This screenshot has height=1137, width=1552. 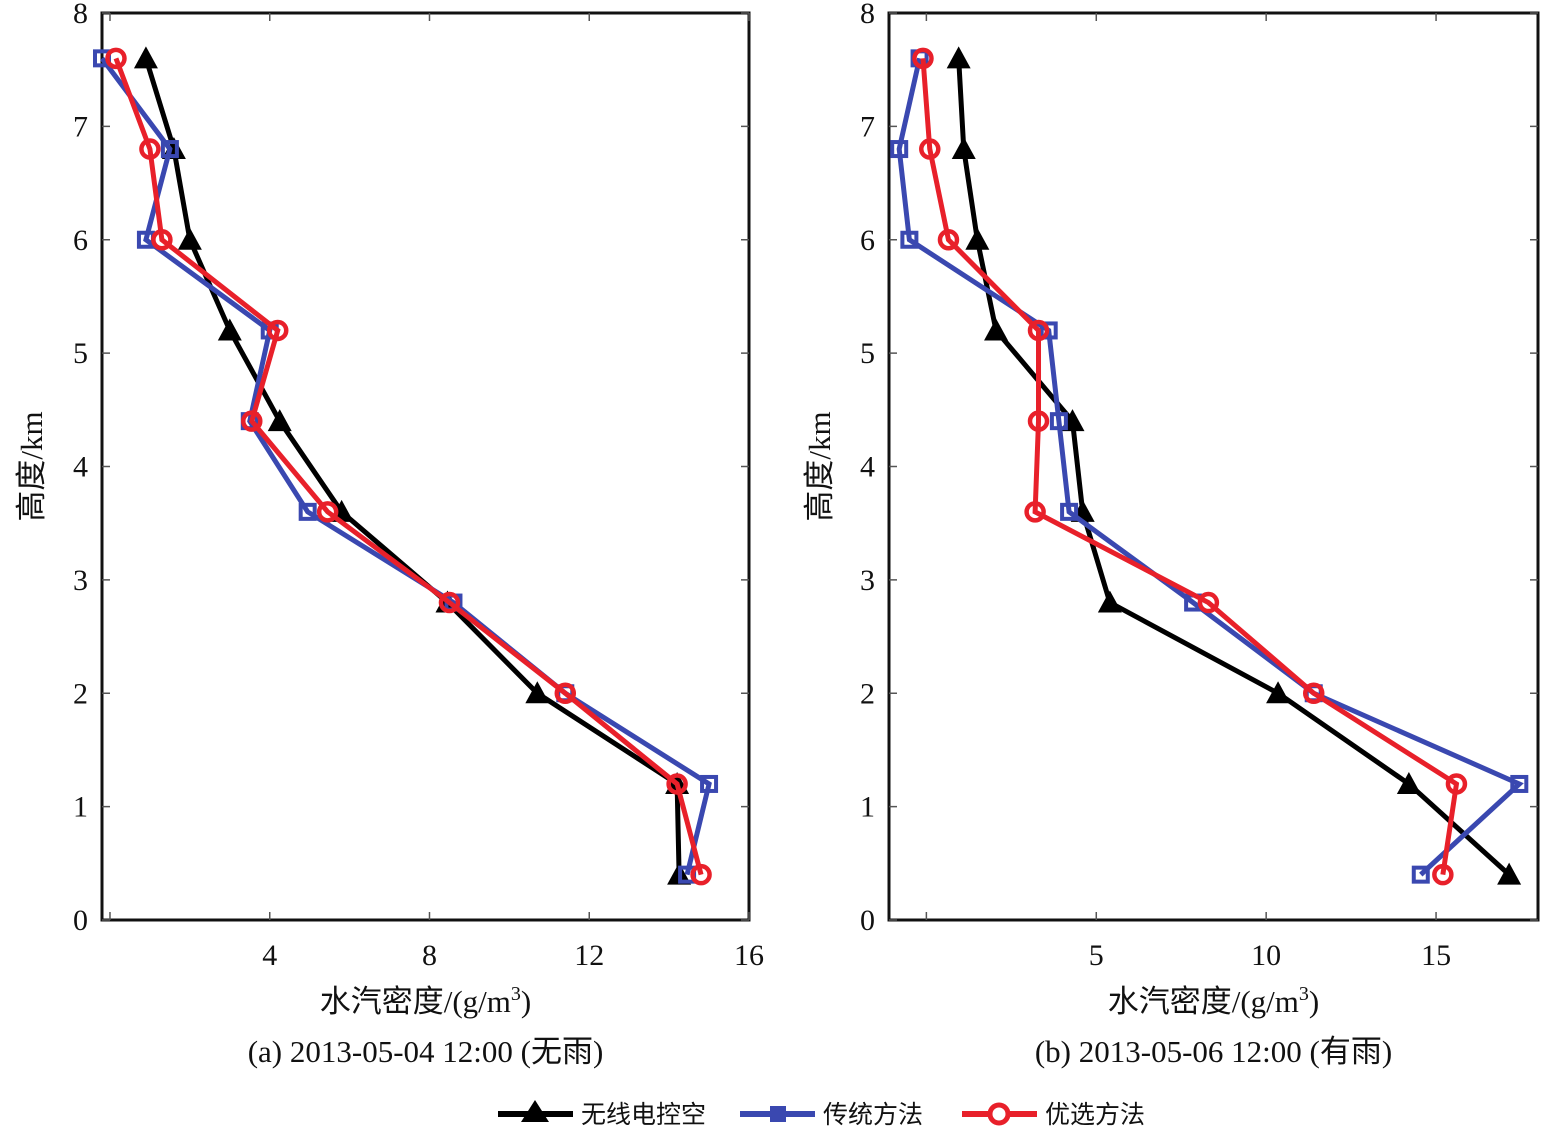 I want to click on legend-triangle-icon, so click(x=535, y=1111).